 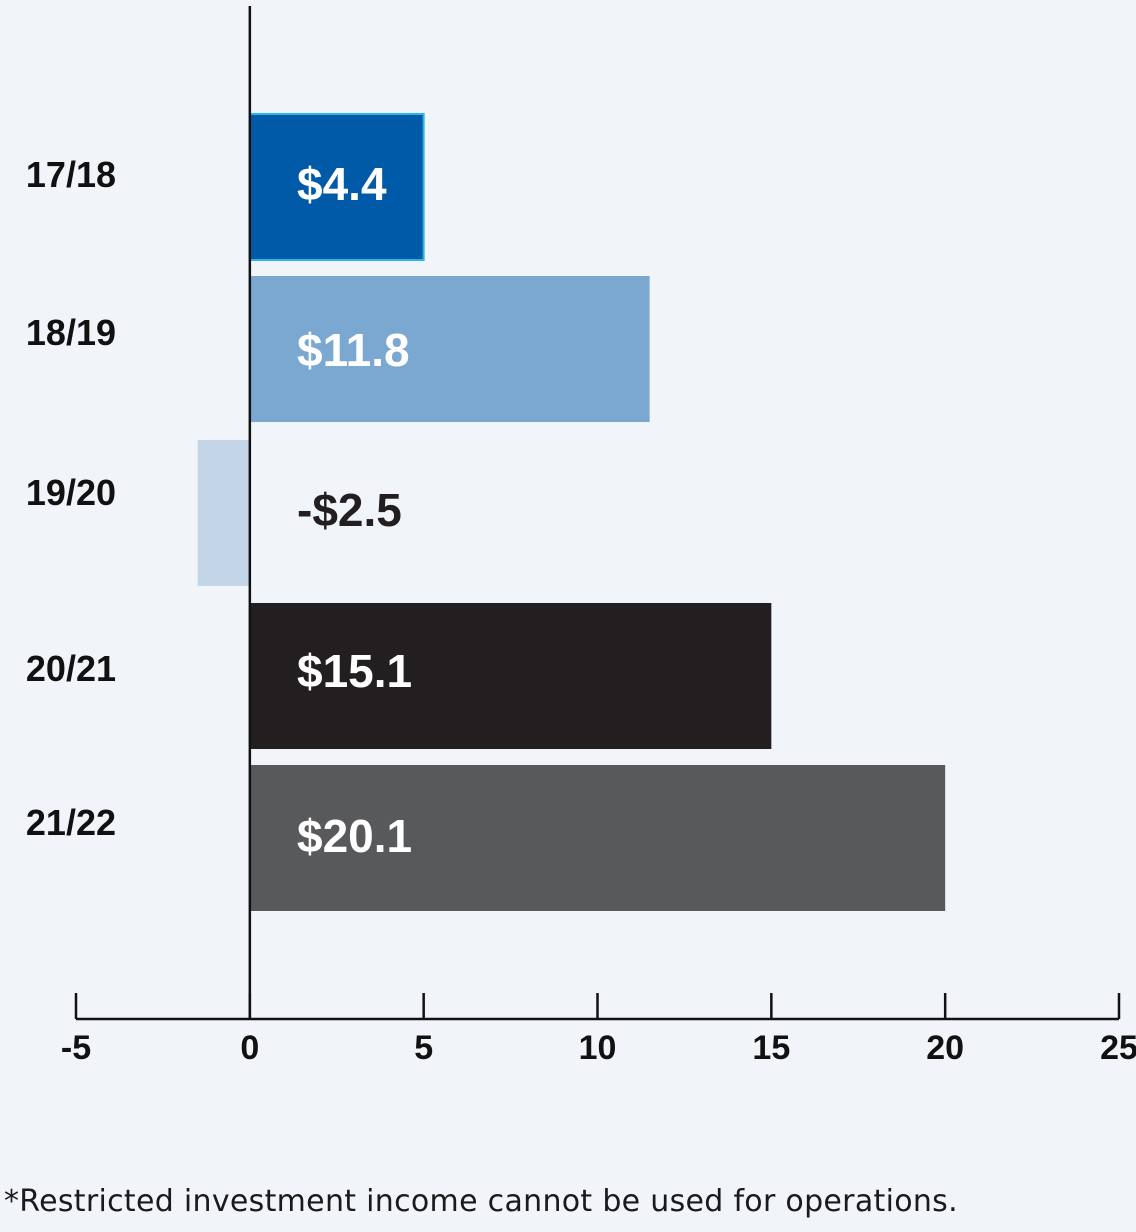 What do you see at coordinates (354, 671) in the screenshot?
I see `data-label: $15.1` at bounding box center [354, 671].